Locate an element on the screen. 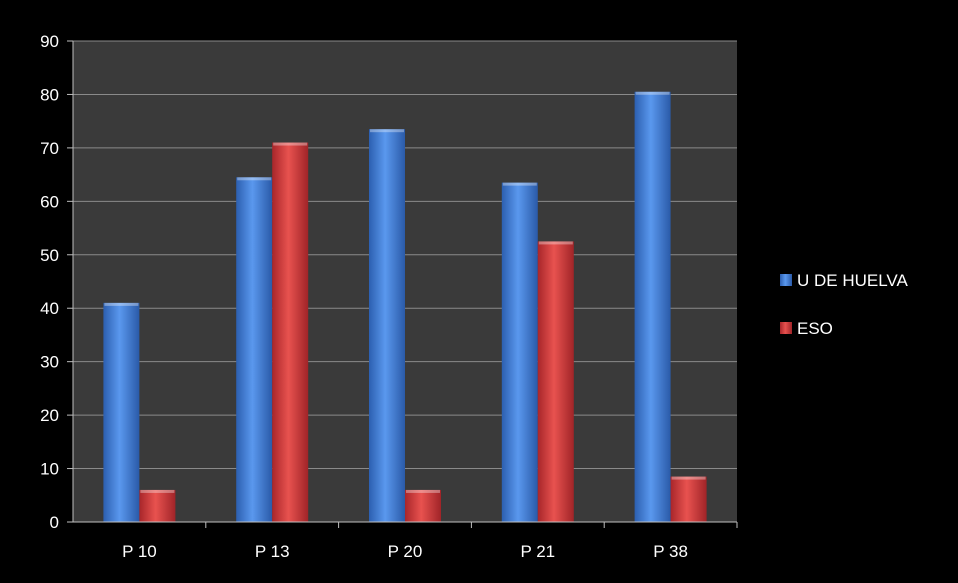  y-tick-label: 30 is located at coordinates (49, 362).